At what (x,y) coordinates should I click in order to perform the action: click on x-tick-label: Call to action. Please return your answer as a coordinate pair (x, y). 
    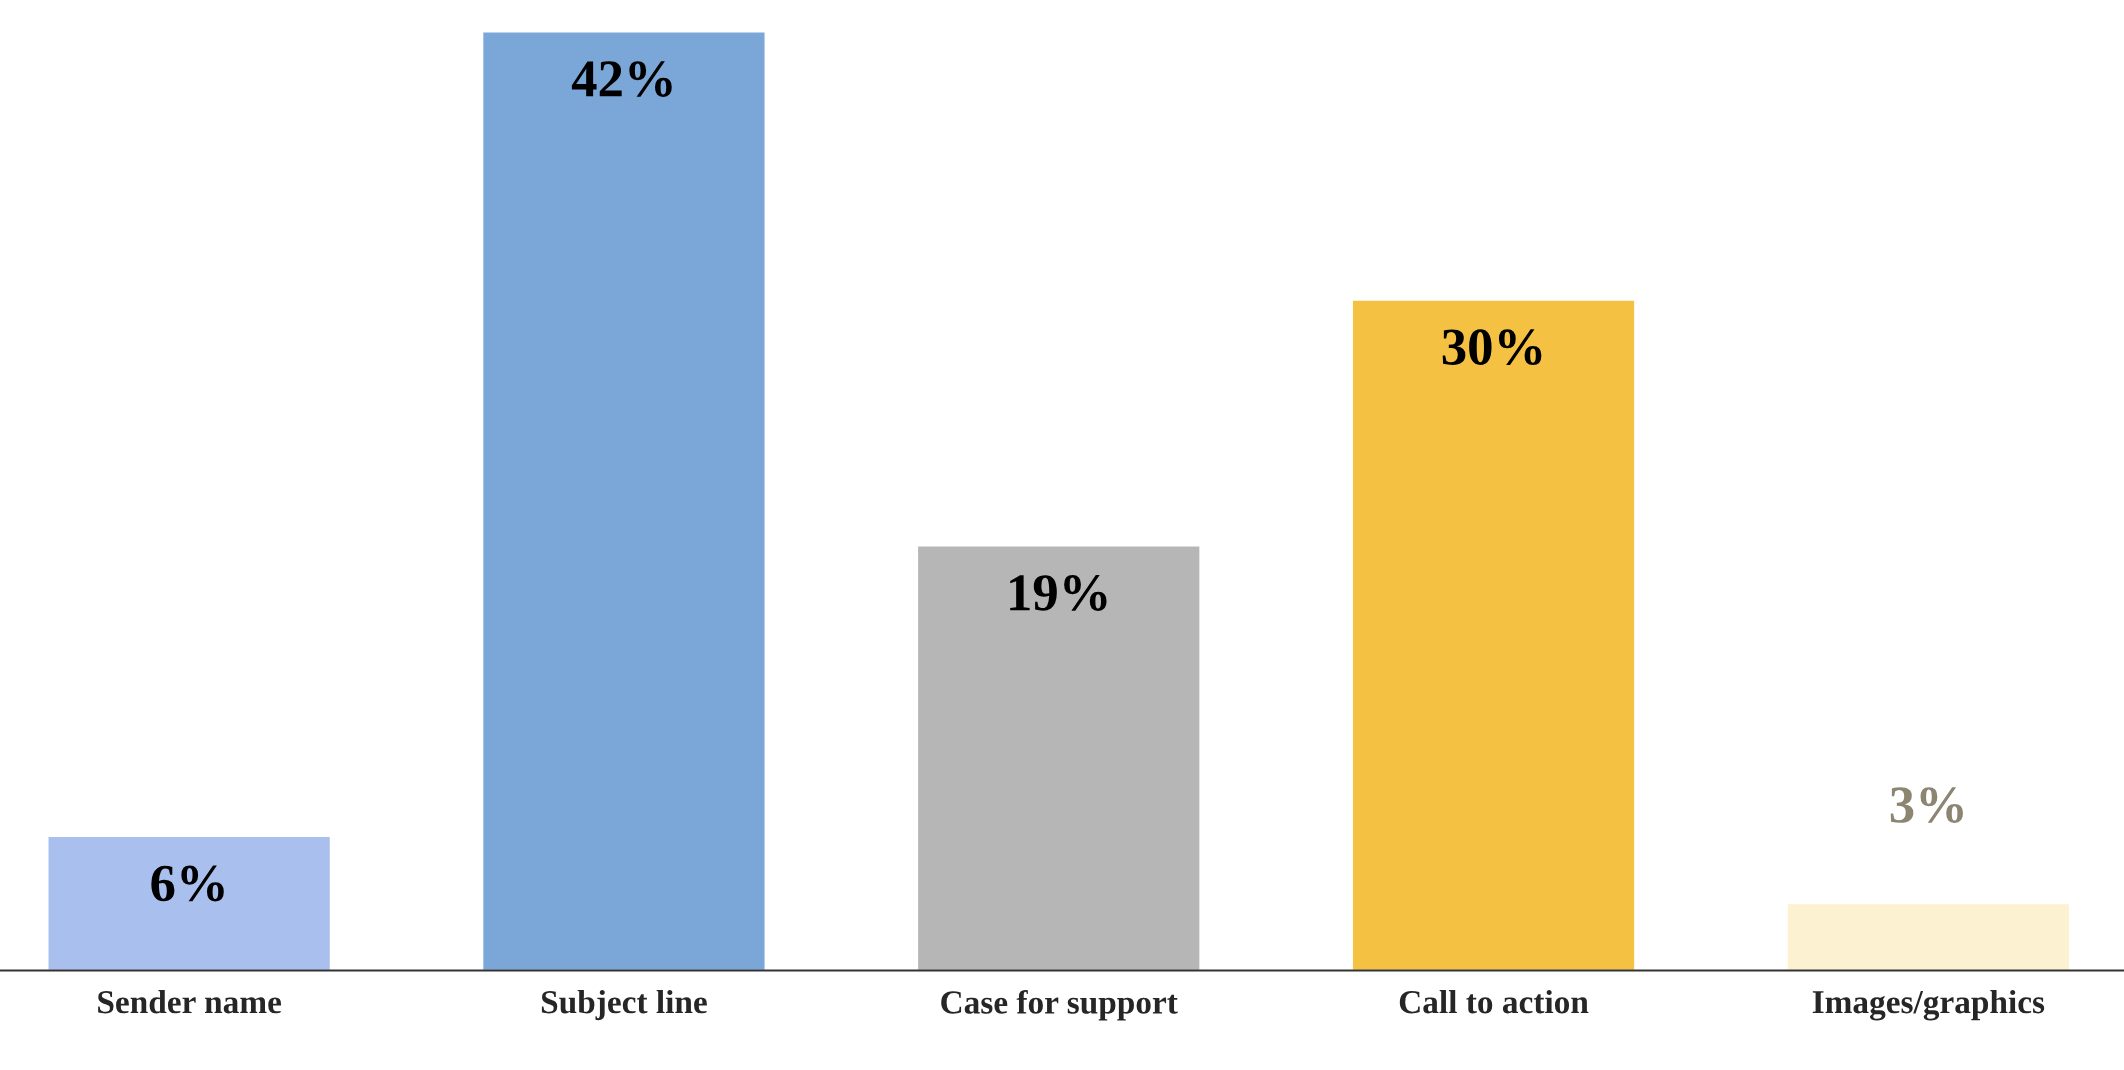
    Looking at the image, I should click on (1494, 1001).